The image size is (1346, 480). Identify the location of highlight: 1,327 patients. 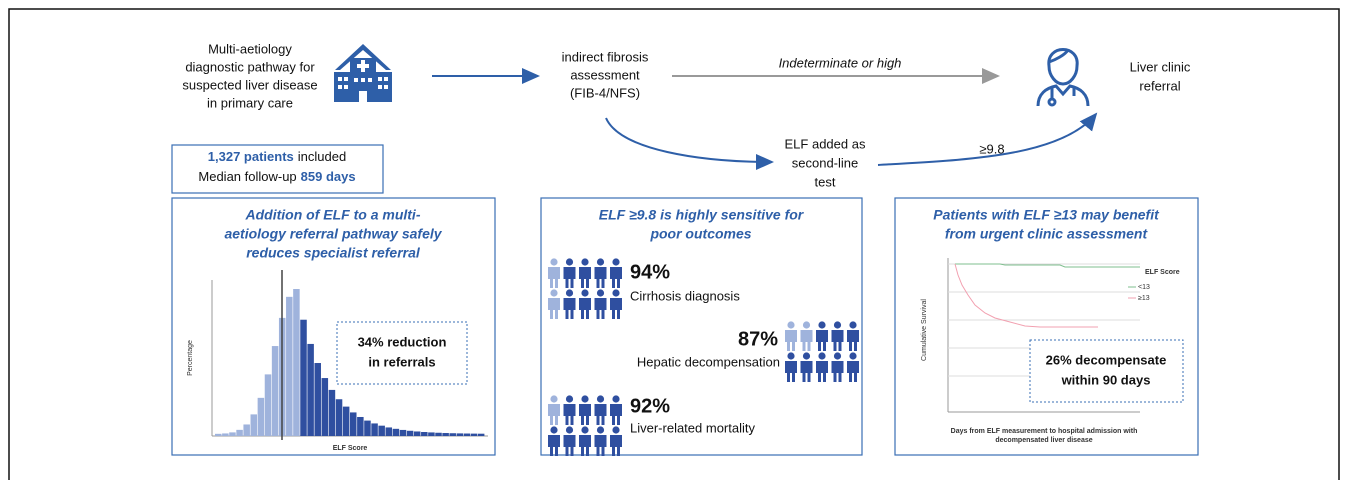
(251, 156).